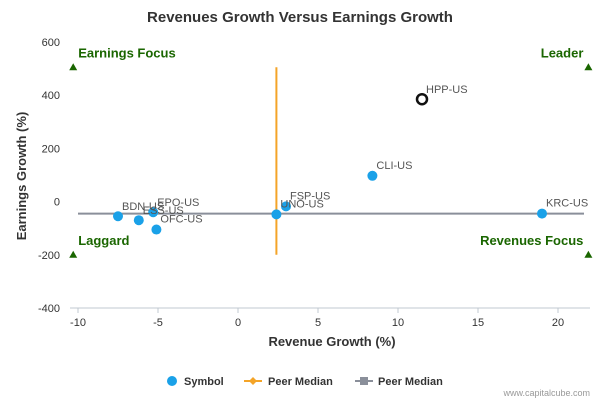  I want to click on legend-item-symbol: Symbol, so click(195, 382).